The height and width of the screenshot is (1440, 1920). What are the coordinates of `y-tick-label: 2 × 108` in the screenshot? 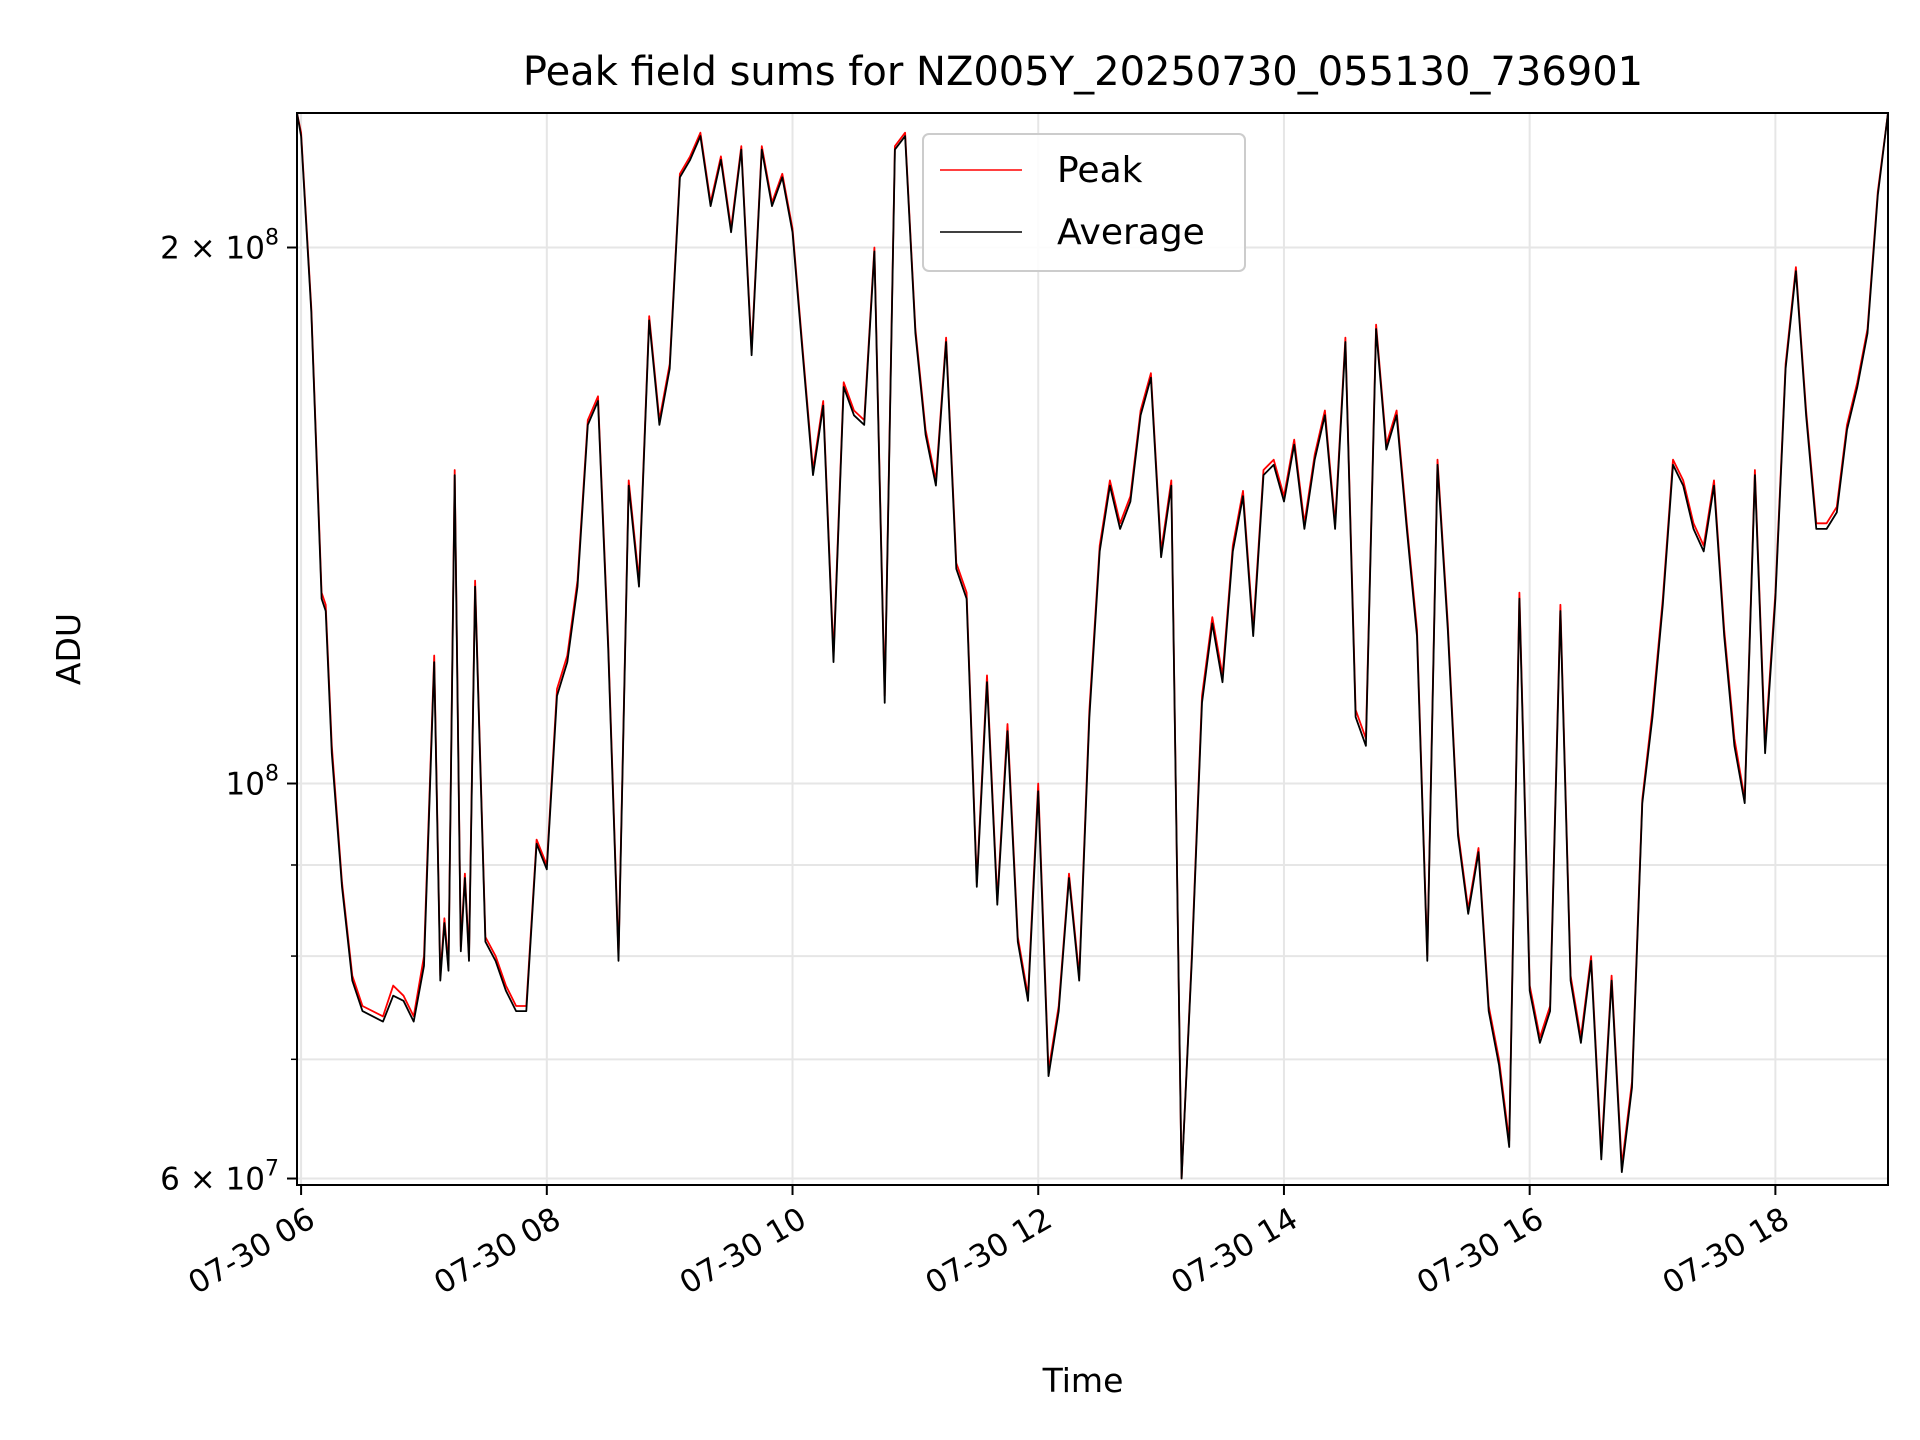 It's located at (219, 246).